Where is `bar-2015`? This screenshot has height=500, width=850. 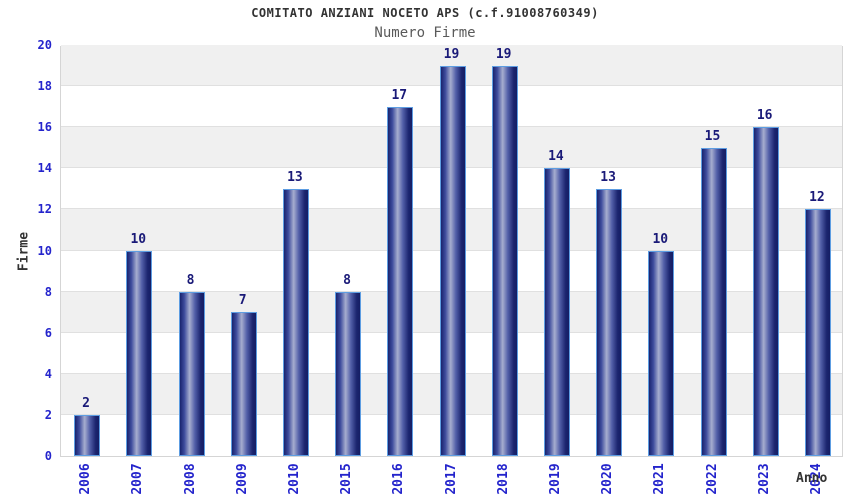
bar-2015 is located at coordinates (348, 373).